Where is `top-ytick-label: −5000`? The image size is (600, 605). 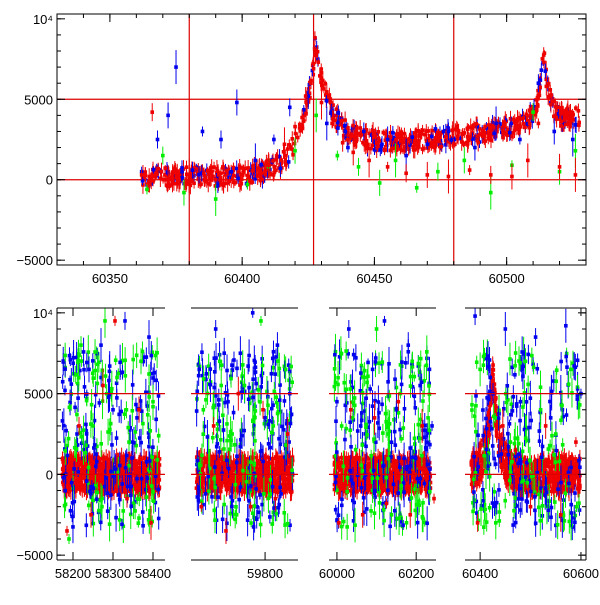 top-ytick-label: −5000 is located at coordinates (34, 260).